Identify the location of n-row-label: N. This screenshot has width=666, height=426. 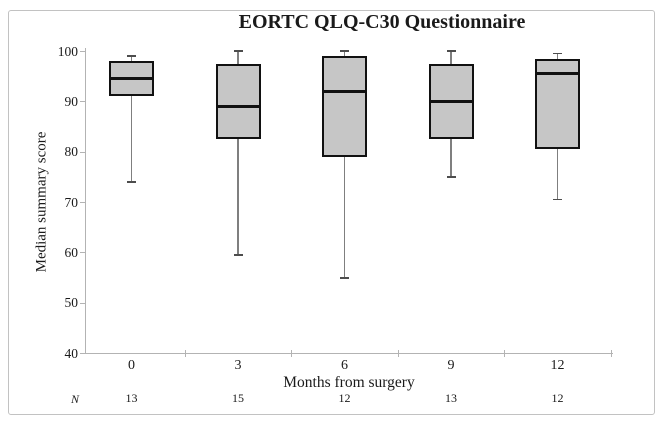
(75, 399).